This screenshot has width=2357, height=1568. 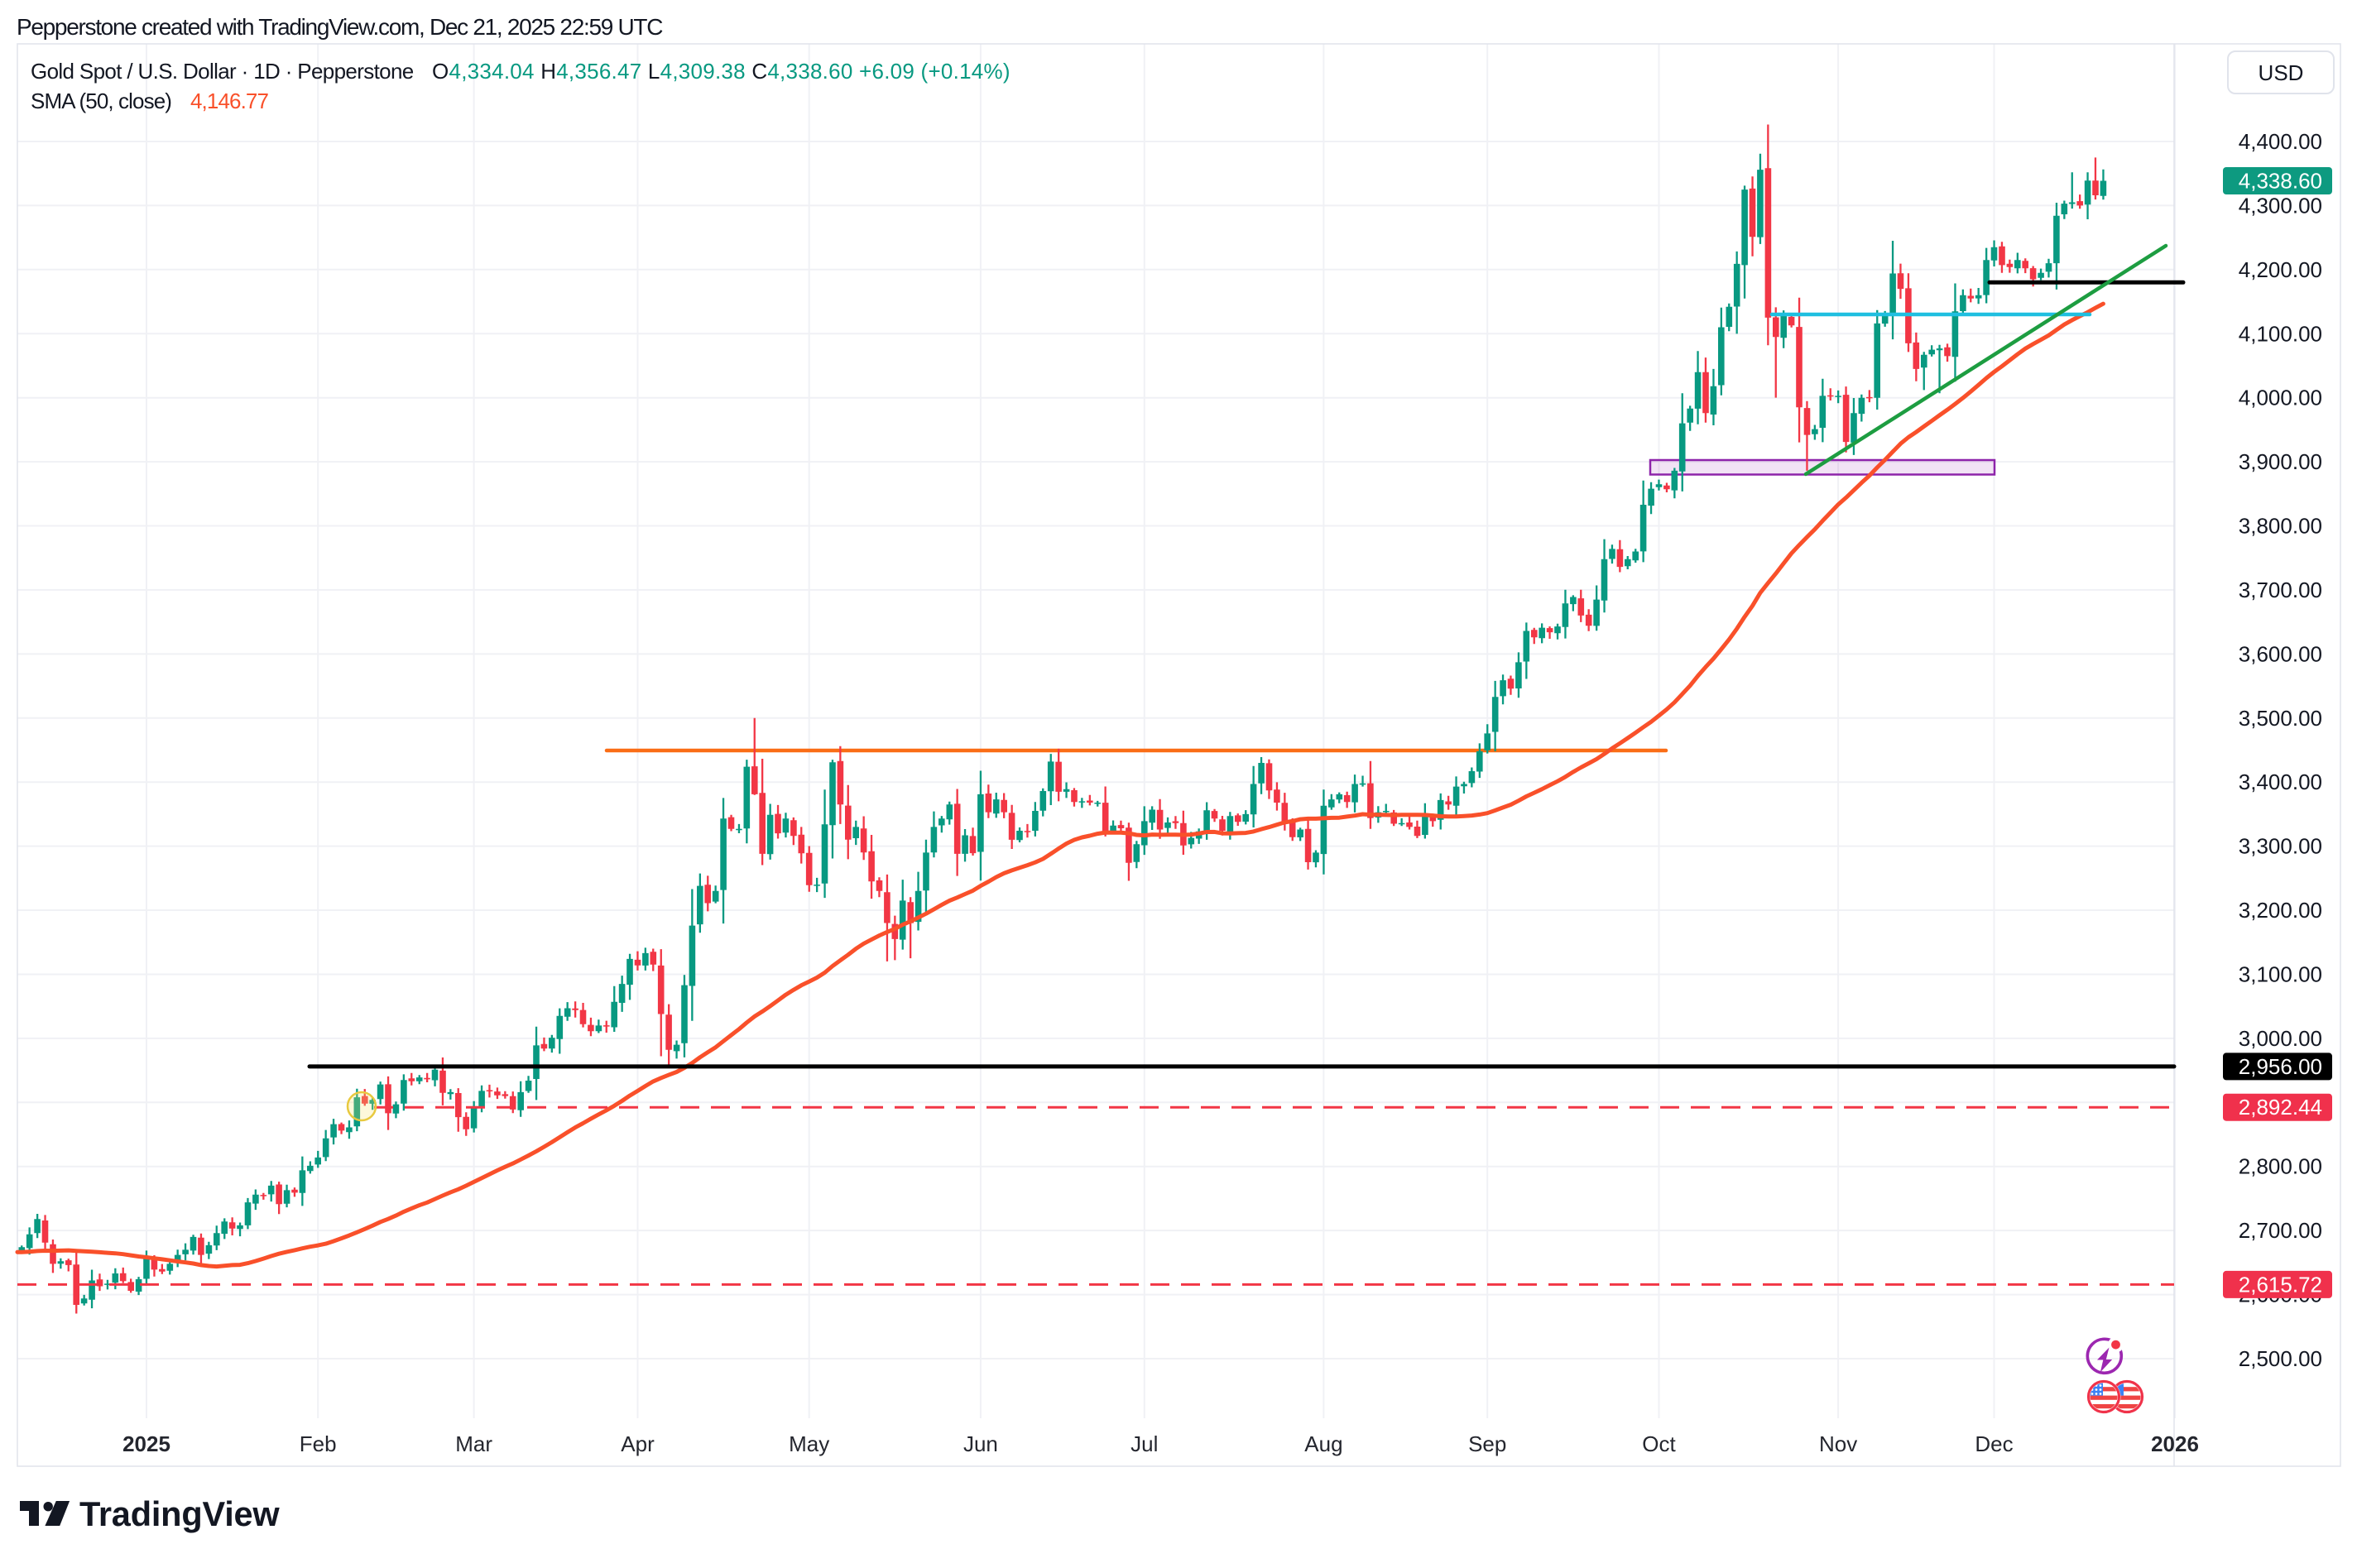 I want to click on svg-text: 3,400.00, so click(x=2280, y=782).